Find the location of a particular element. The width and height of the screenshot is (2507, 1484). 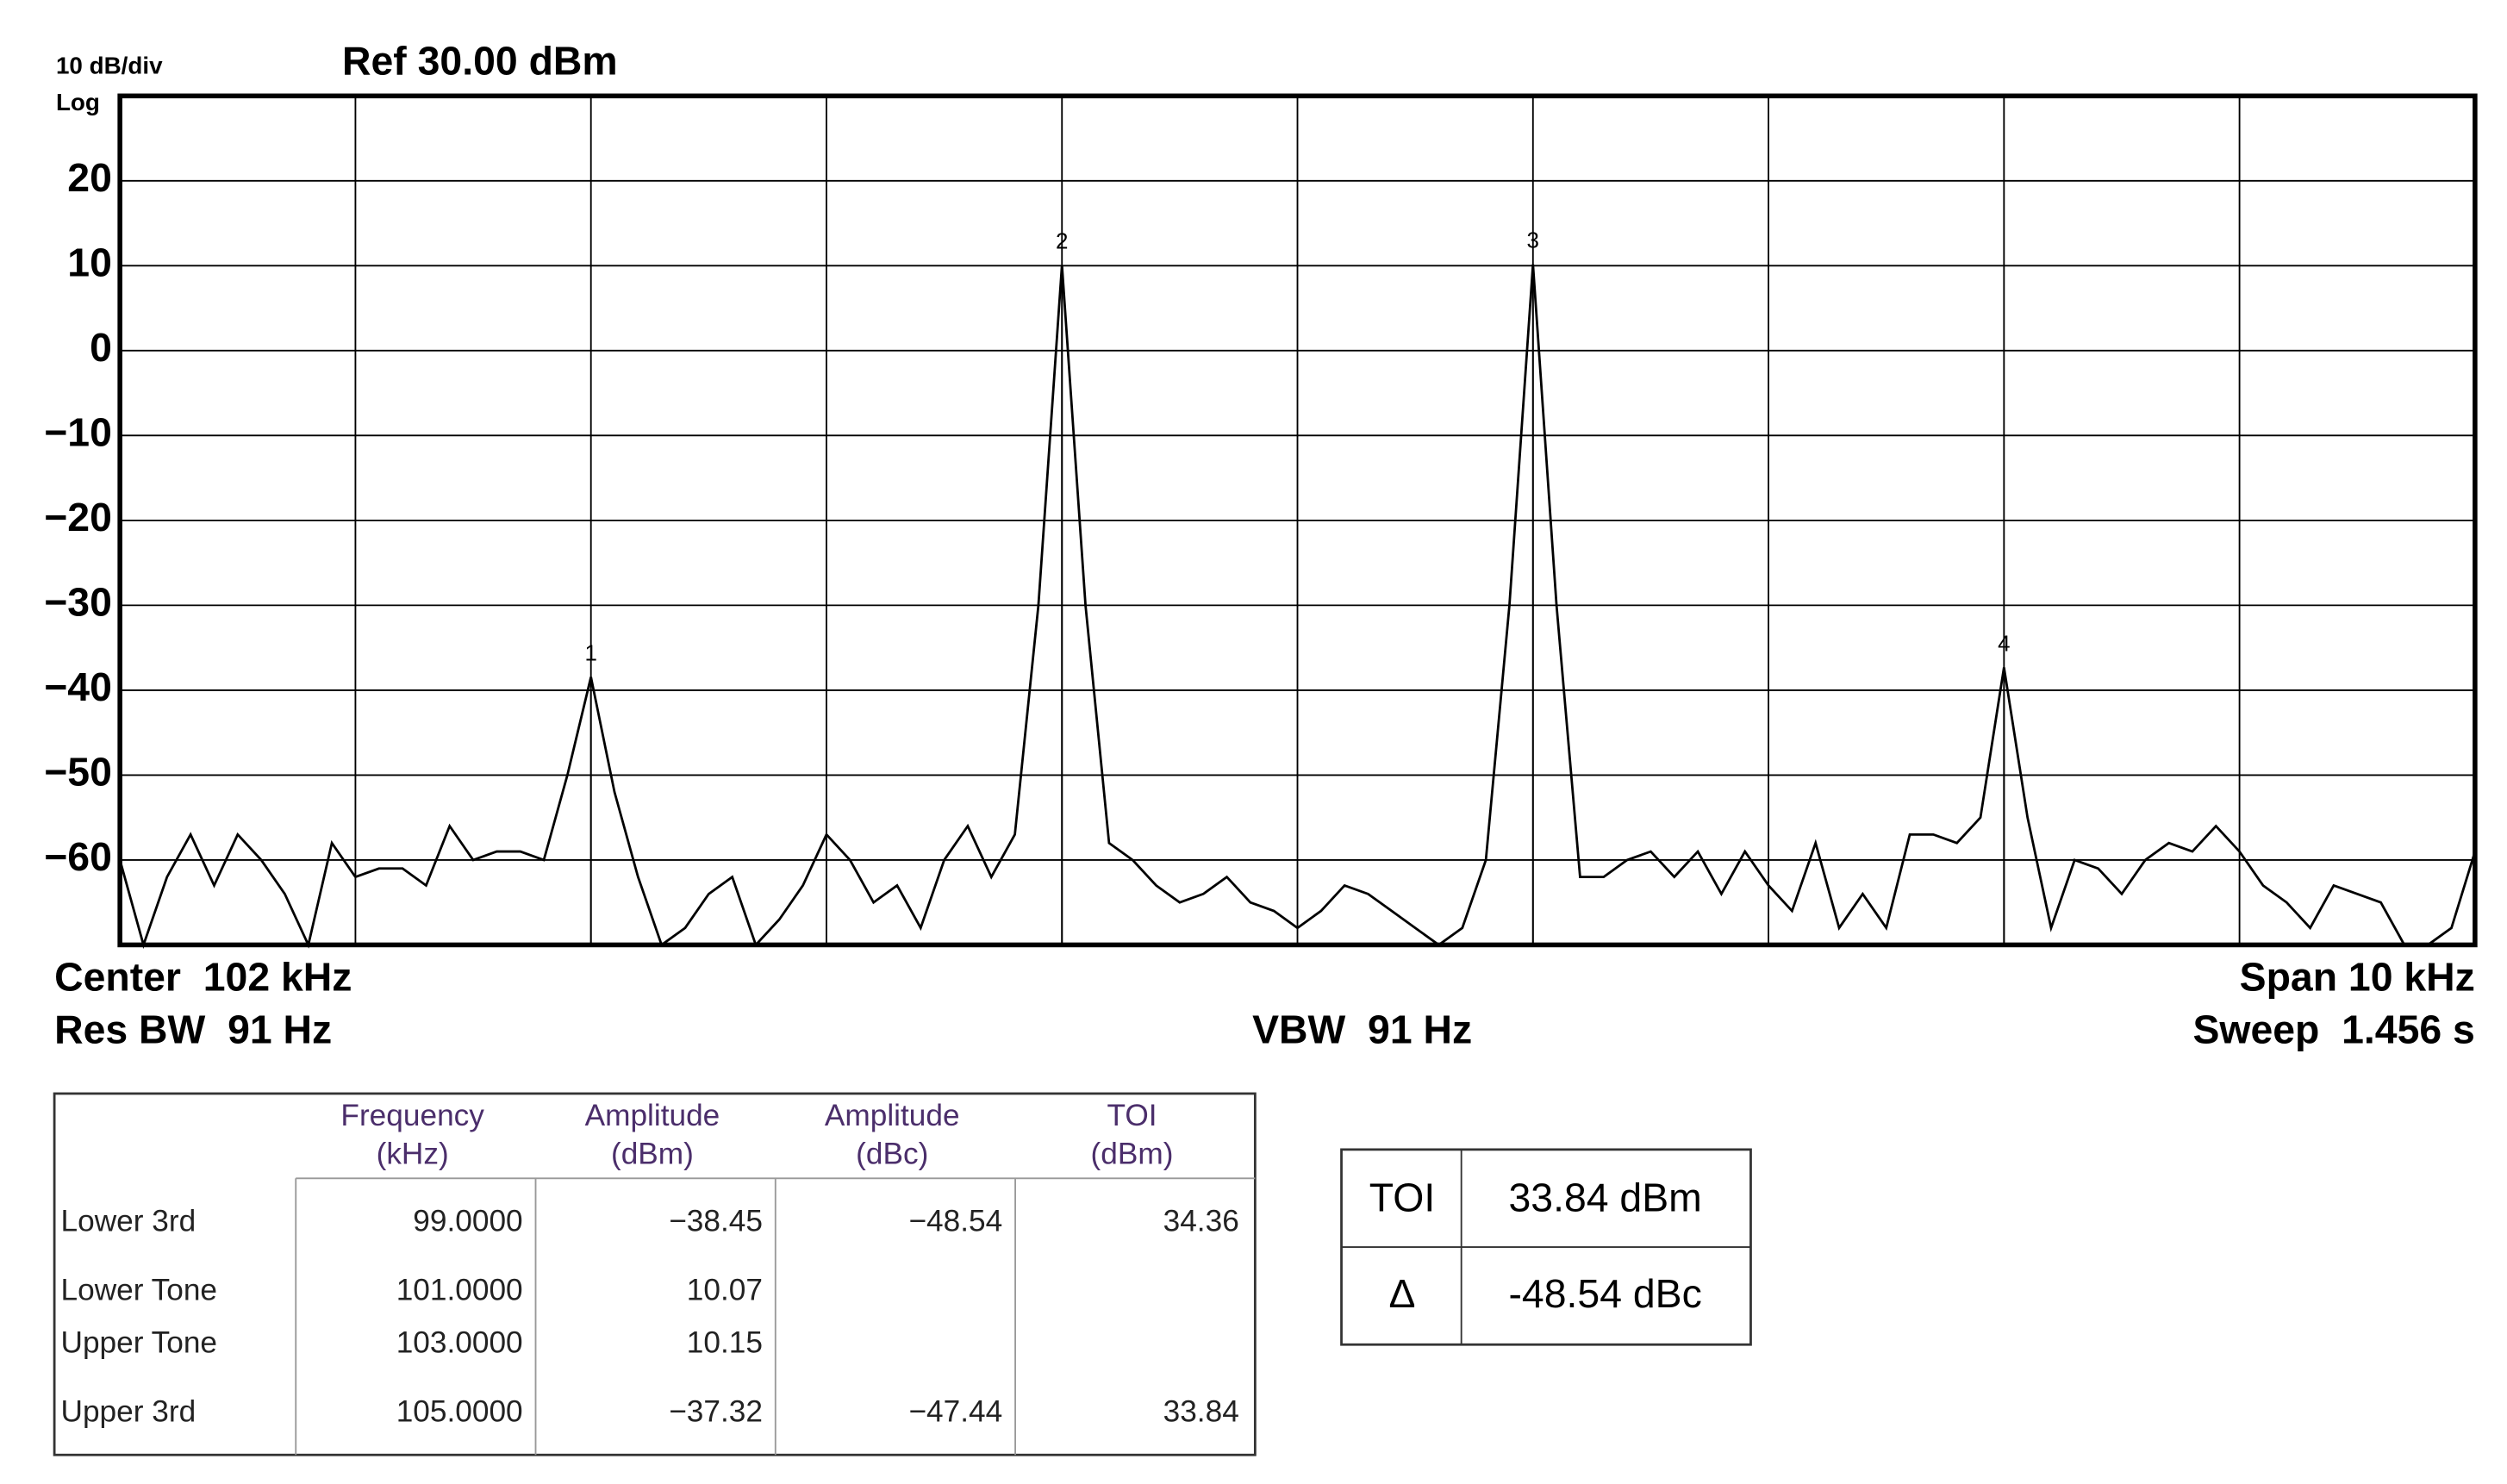

y-tick-label: −40 is located at coordinates (78, 687).